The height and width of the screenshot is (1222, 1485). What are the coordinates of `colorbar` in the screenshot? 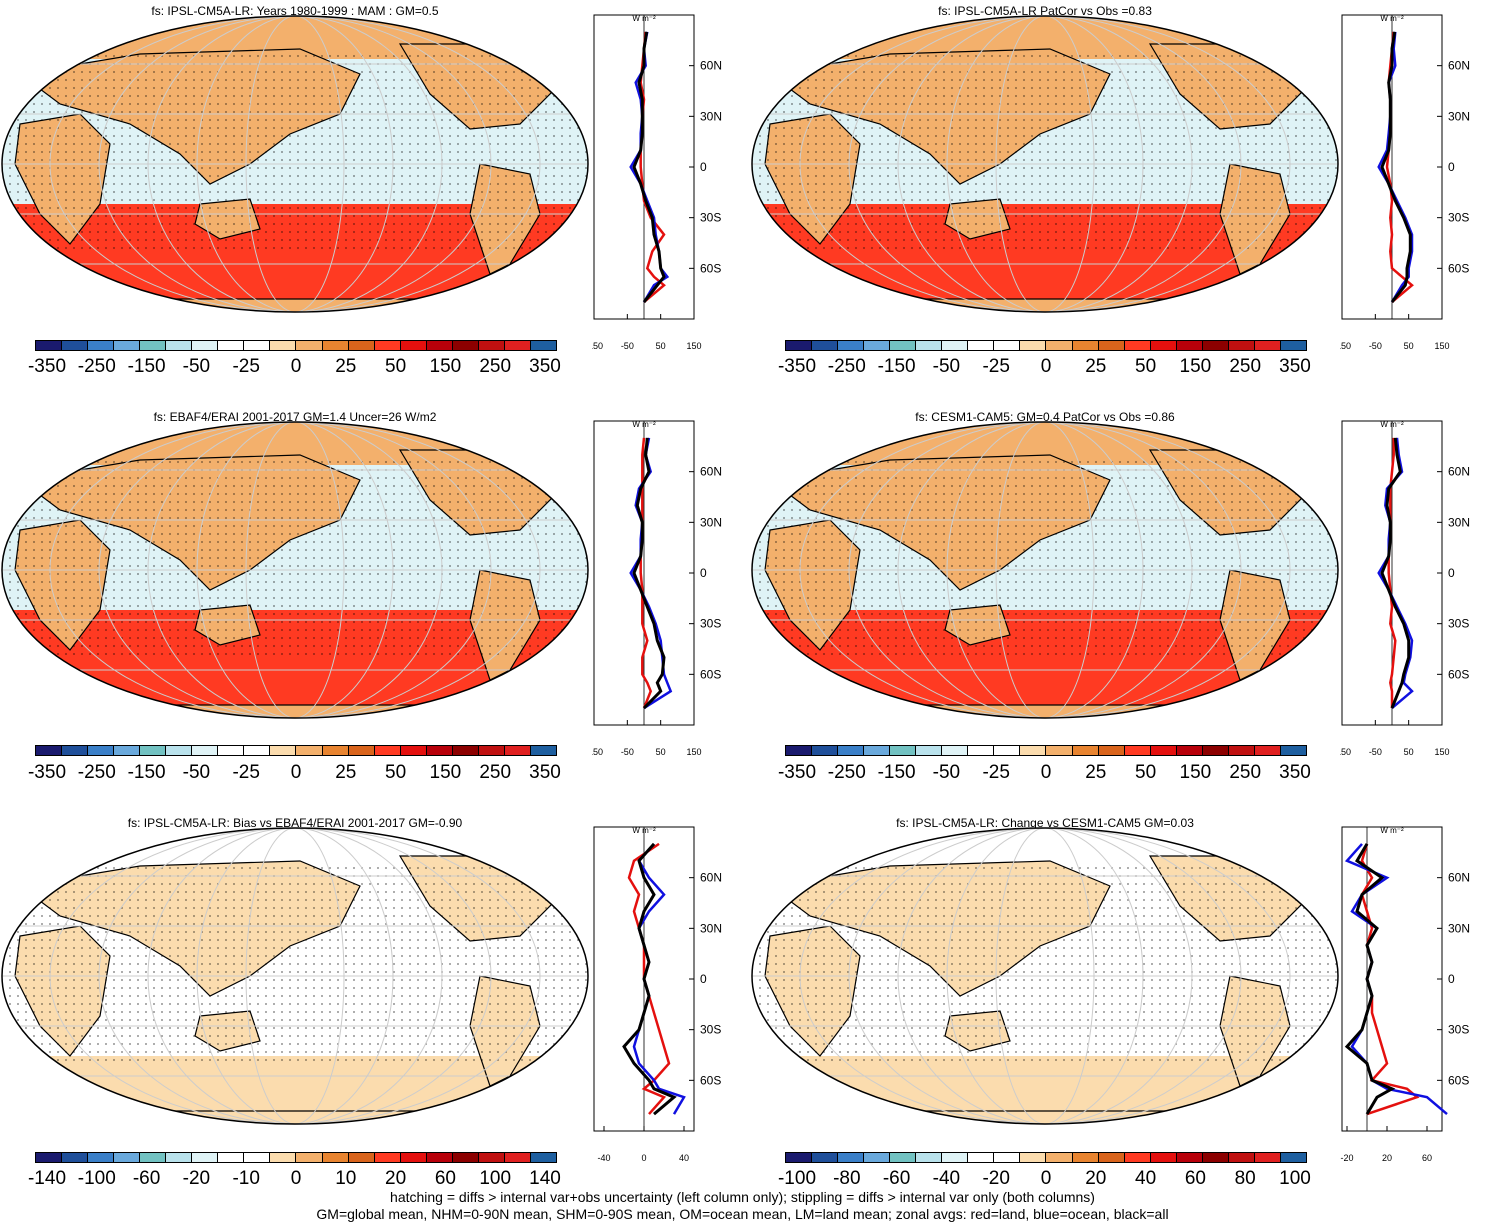 It's located at (296, 1157).